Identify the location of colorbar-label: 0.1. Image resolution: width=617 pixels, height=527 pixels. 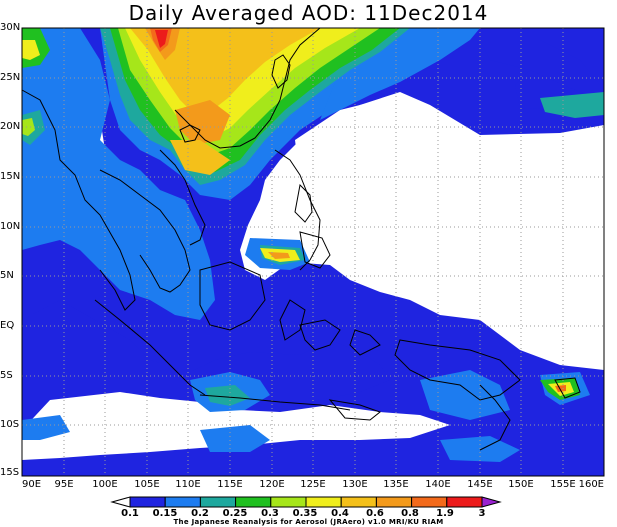
(130, 513).